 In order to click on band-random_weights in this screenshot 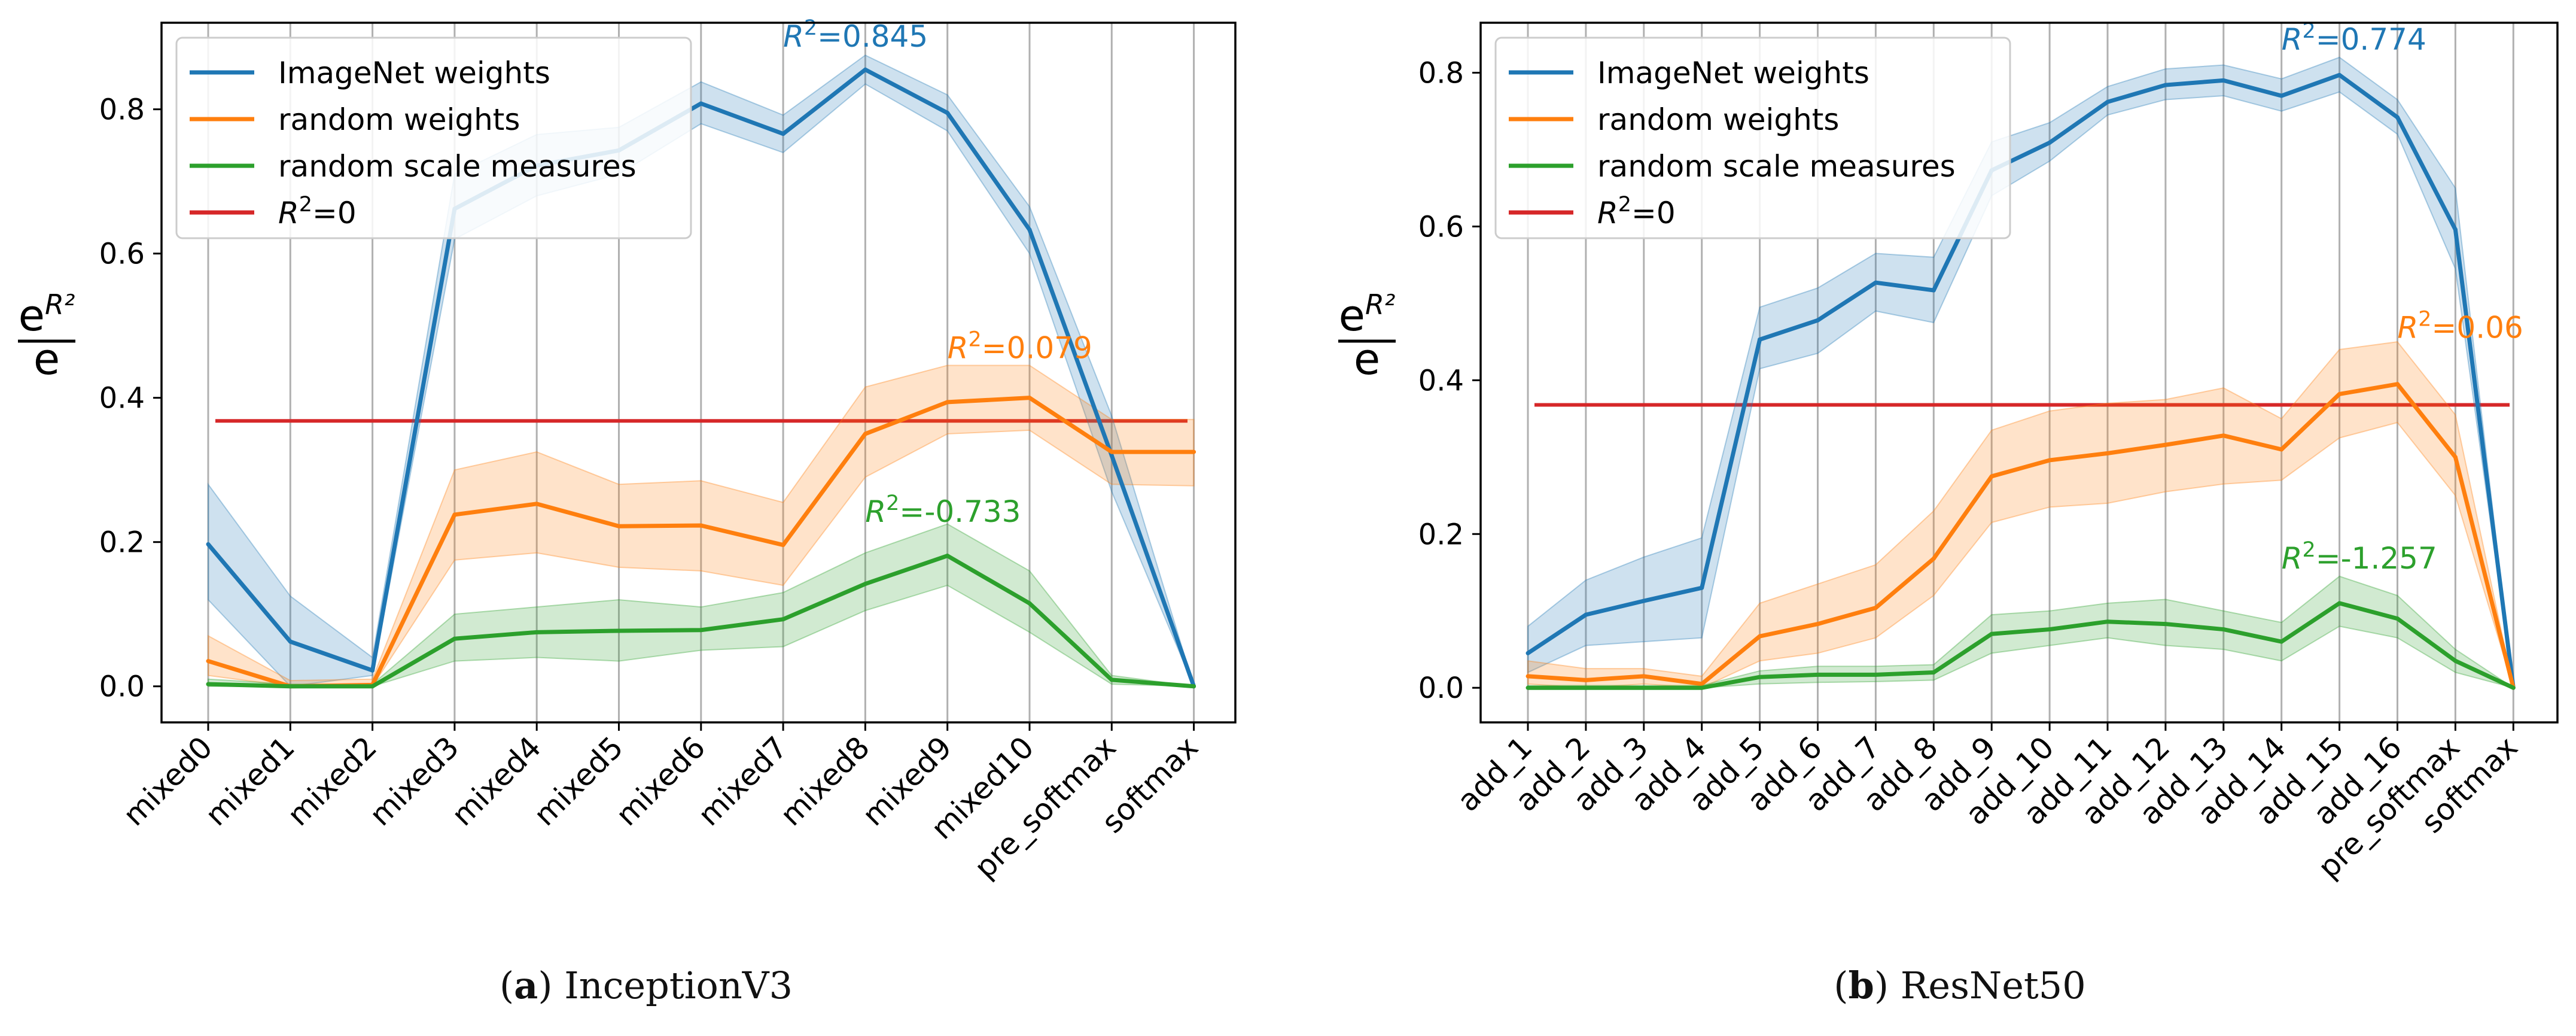, I will do `click(2020, 515)`.